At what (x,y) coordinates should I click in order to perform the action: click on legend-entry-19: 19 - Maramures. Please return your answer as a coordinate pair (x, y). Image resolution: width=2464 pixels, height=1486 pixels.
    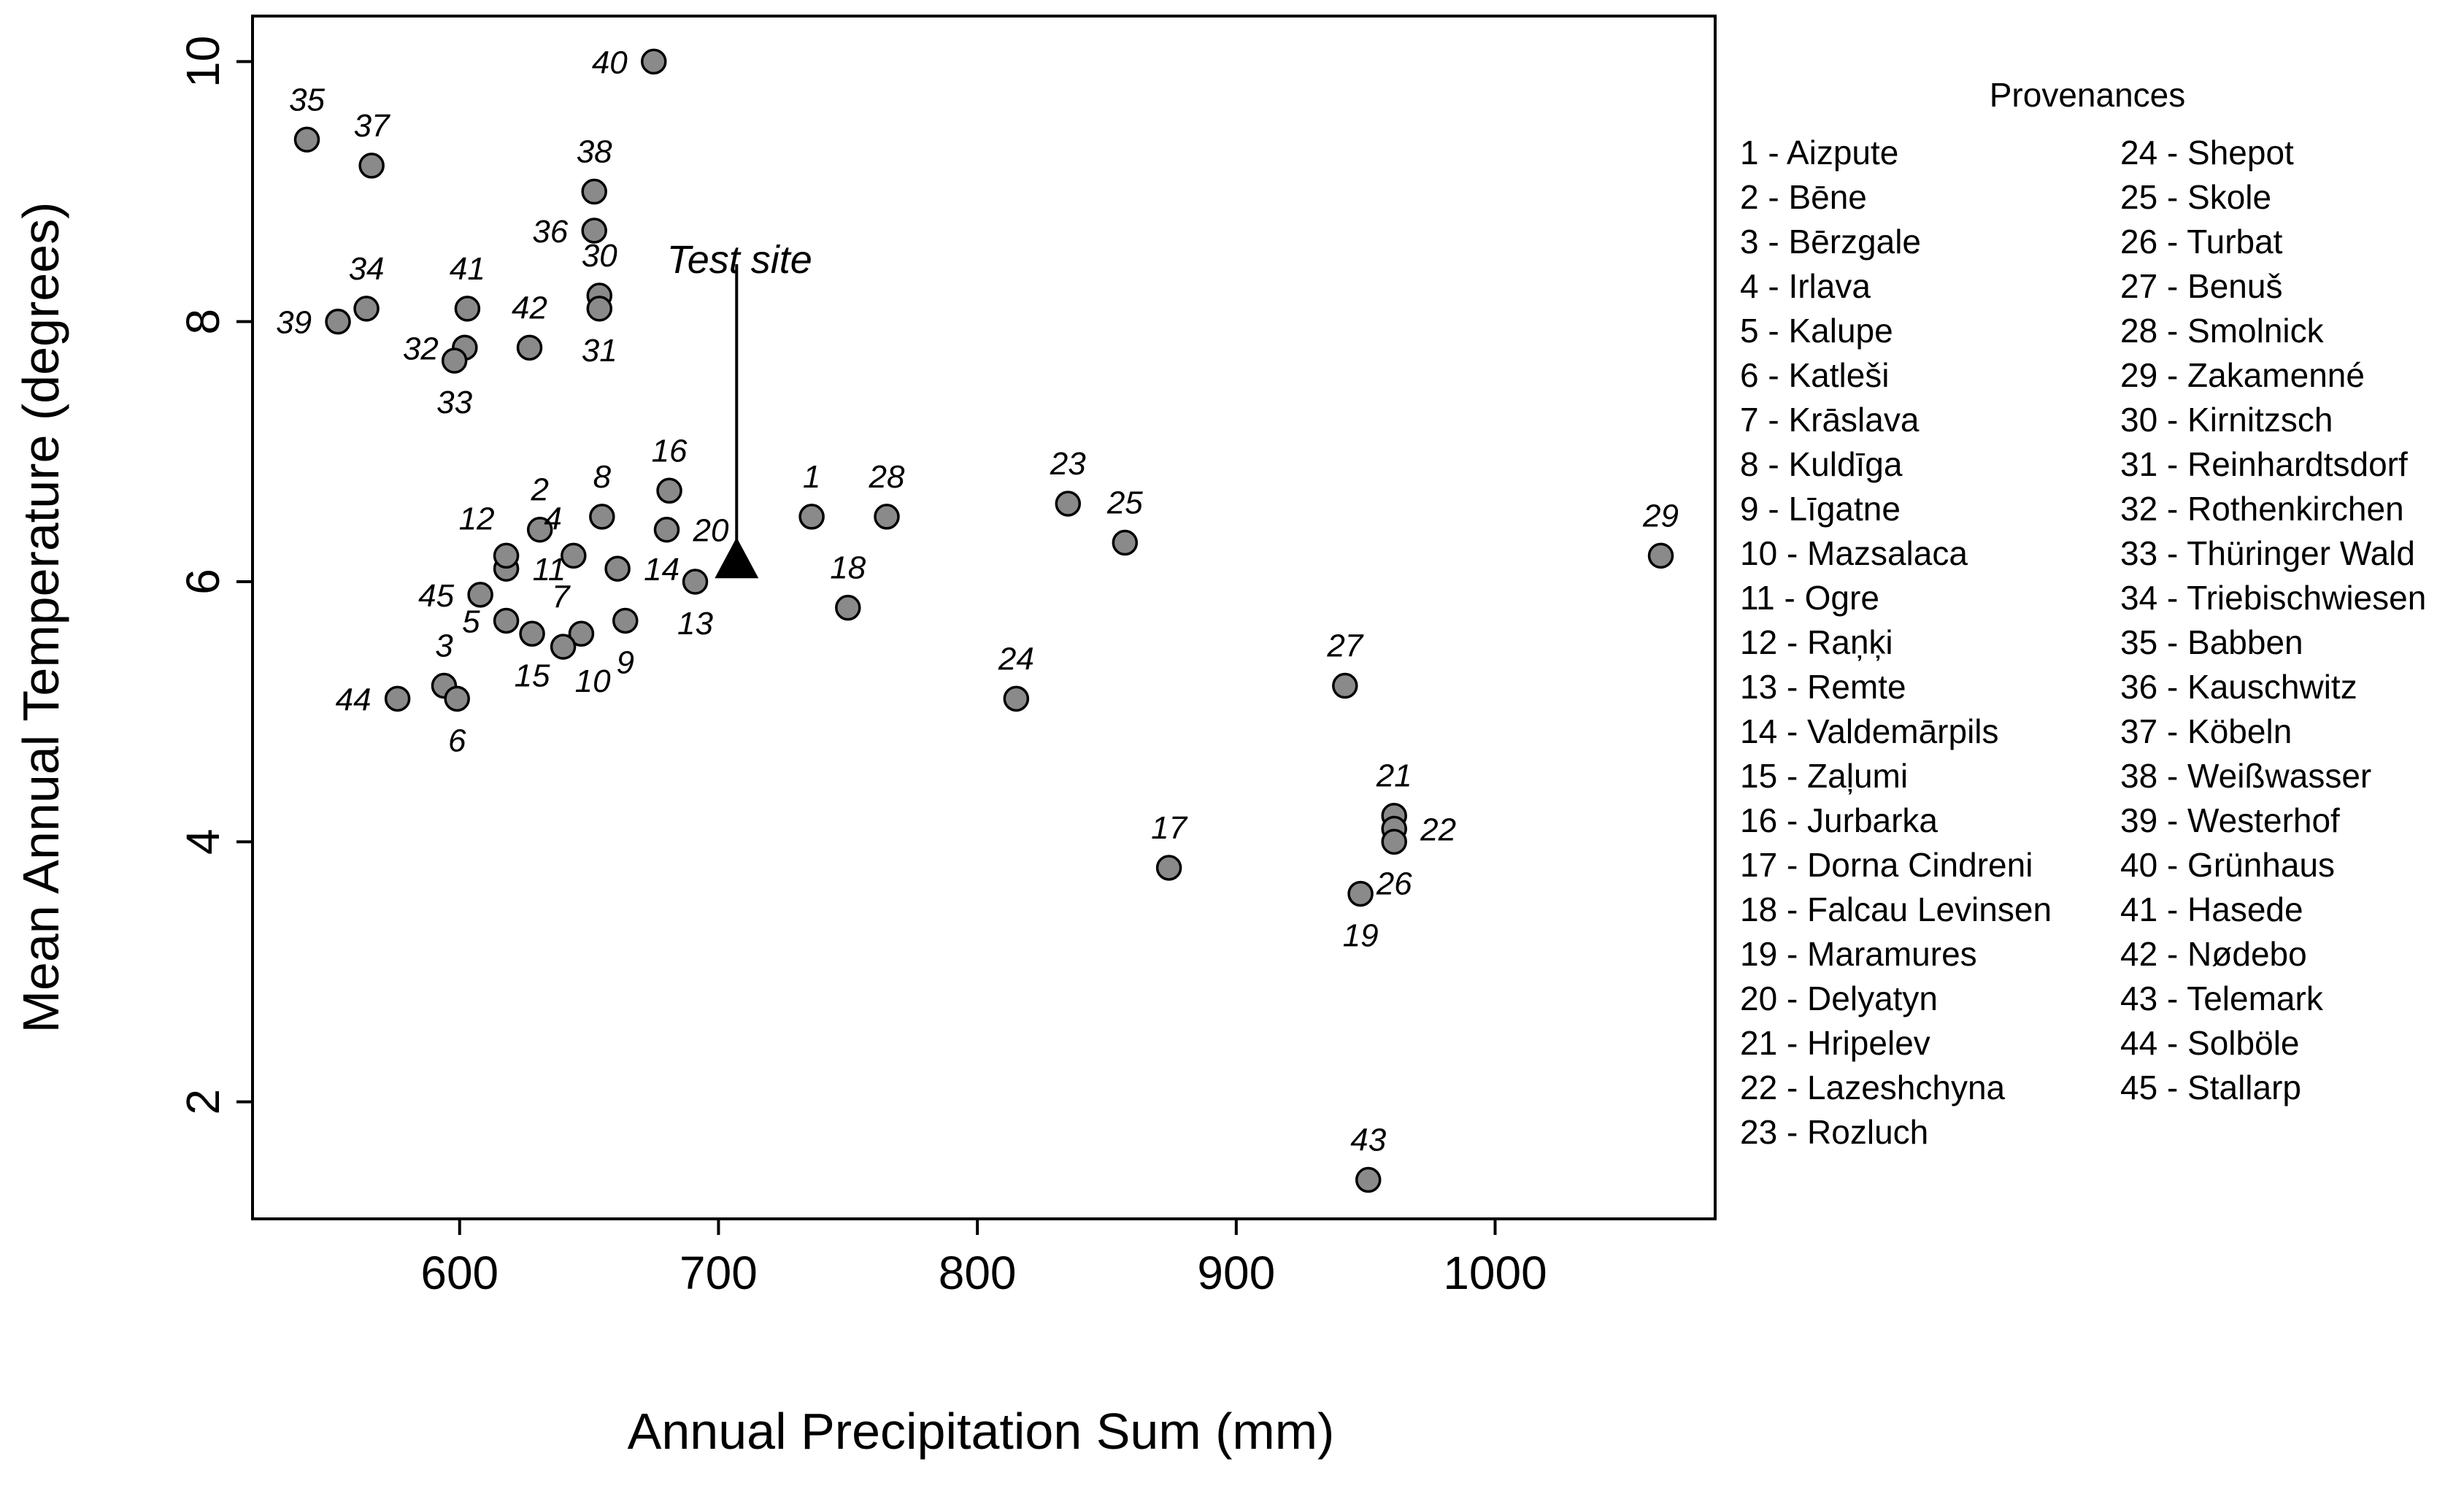
    Looking at the image, I should click on (1858, 954).